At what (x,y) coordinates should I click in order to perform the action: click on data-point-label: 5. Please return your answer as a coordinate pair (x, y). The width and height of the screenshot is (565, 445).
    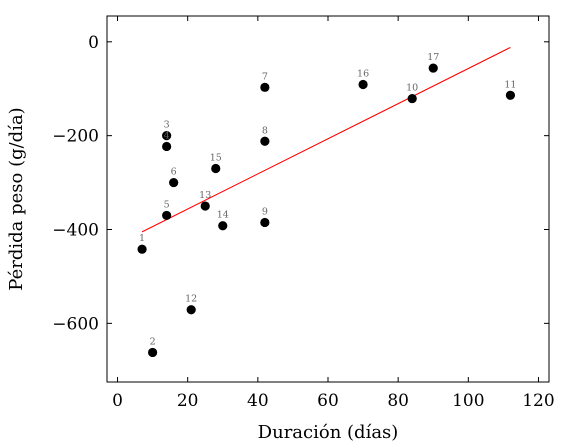
    Looking at the image, I should click on (167, 204).